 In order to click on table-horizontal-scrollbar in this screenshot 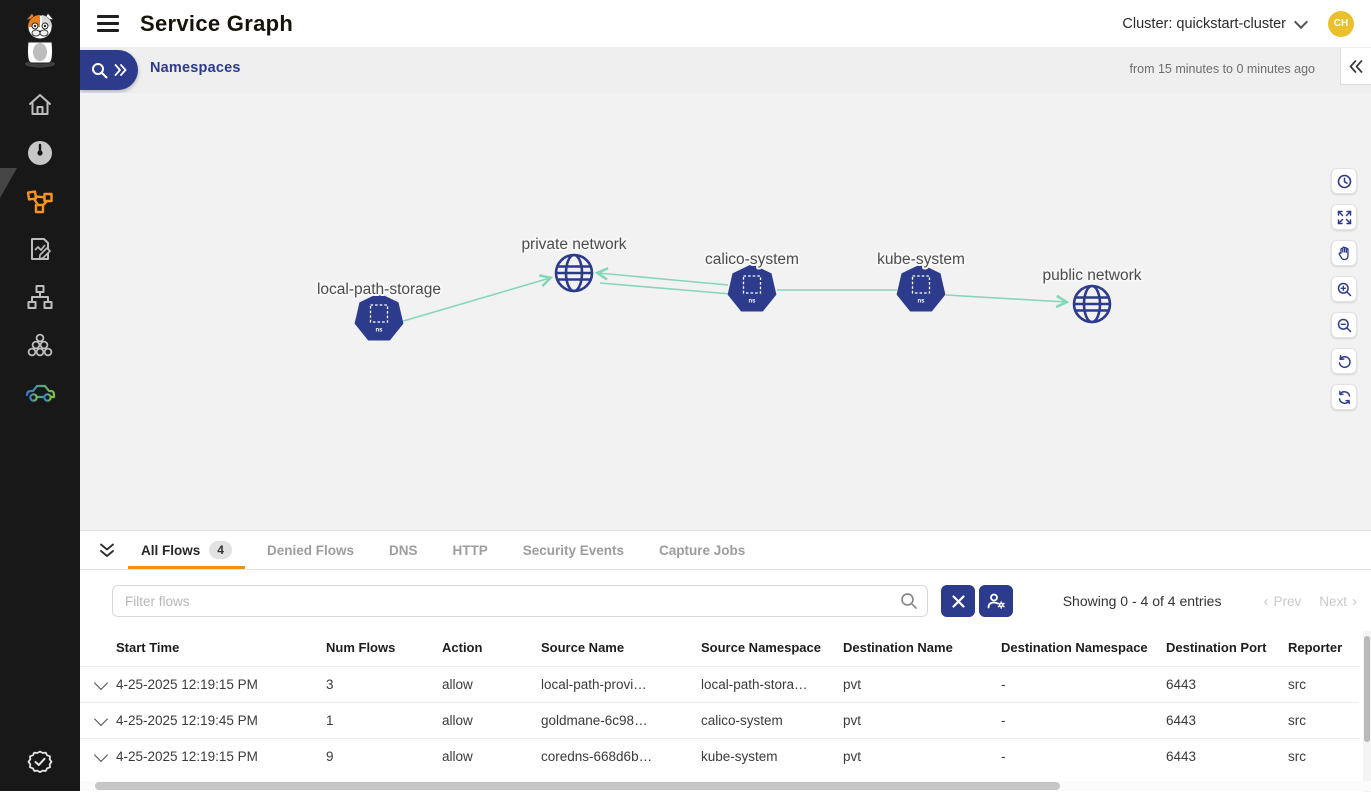, I will do `click(725, 786)`.